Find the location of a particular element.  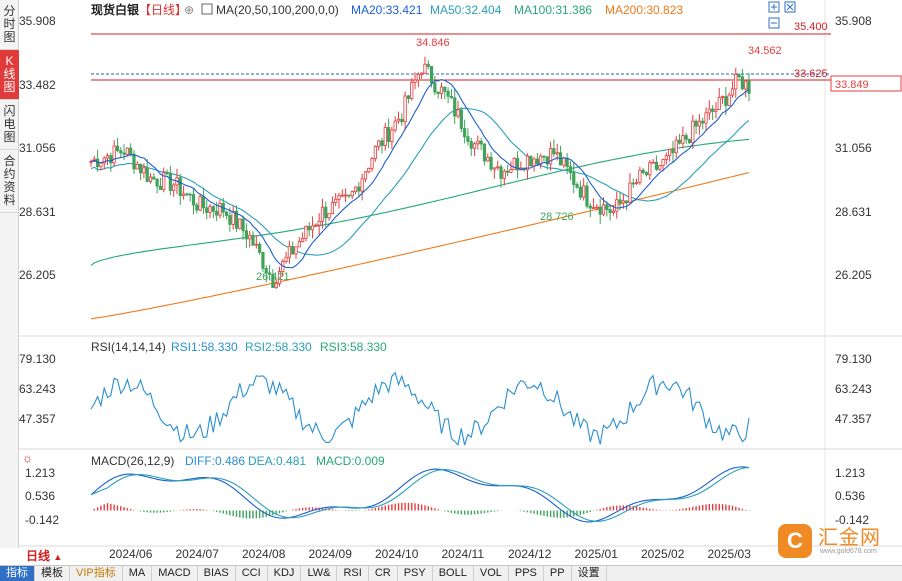

time-axis-label: 2024/09 is located at coordinates (331, 554).